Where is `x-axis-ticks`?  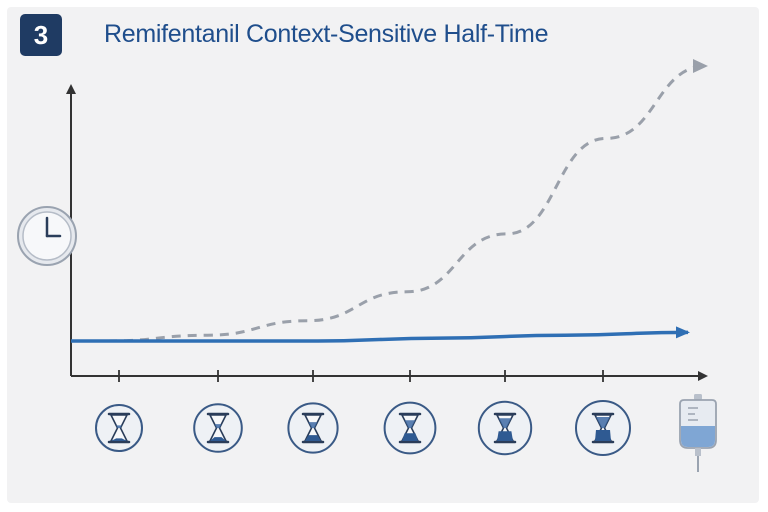 x-axis-ticks is located at coordinates (361, 376).